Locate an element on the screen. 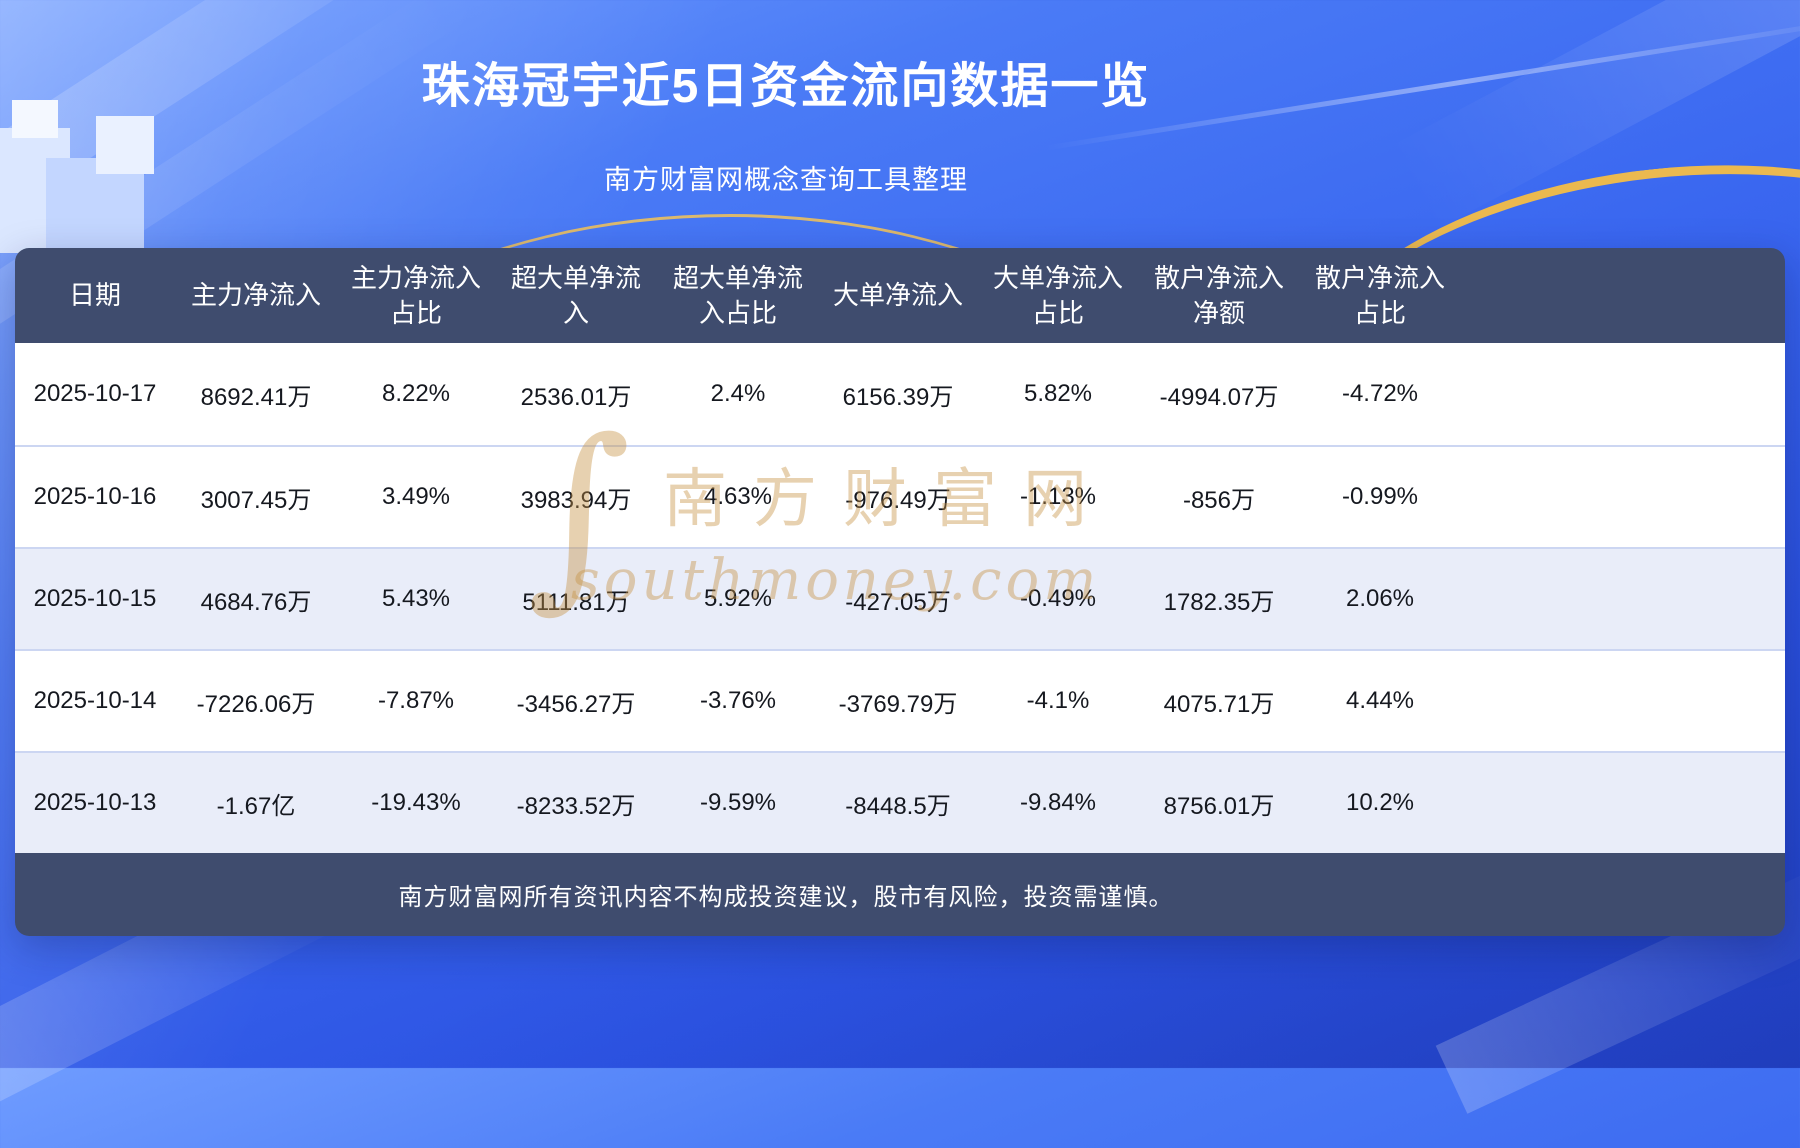 The height and width of the screenshot is (1148, 1800). table-cell: 2.06% is located at coordinates (1380, 598).